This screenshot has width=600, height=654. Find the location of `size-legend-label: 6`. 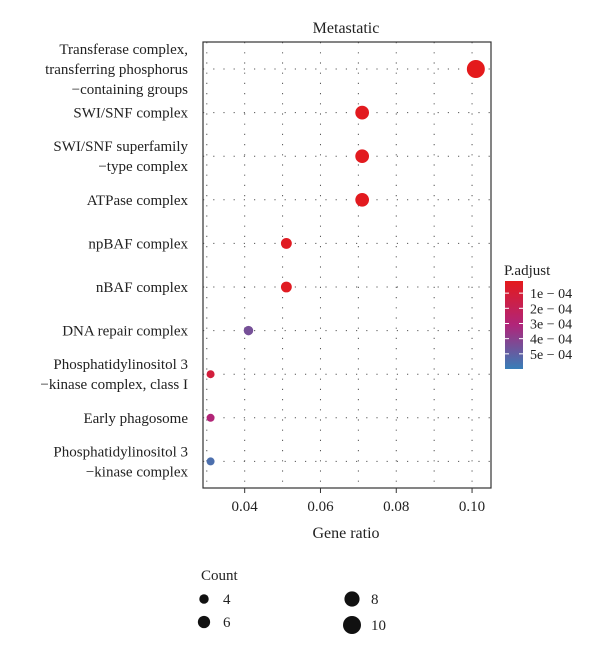

size-legend-label: 6 is located at coordinates (227, 623).